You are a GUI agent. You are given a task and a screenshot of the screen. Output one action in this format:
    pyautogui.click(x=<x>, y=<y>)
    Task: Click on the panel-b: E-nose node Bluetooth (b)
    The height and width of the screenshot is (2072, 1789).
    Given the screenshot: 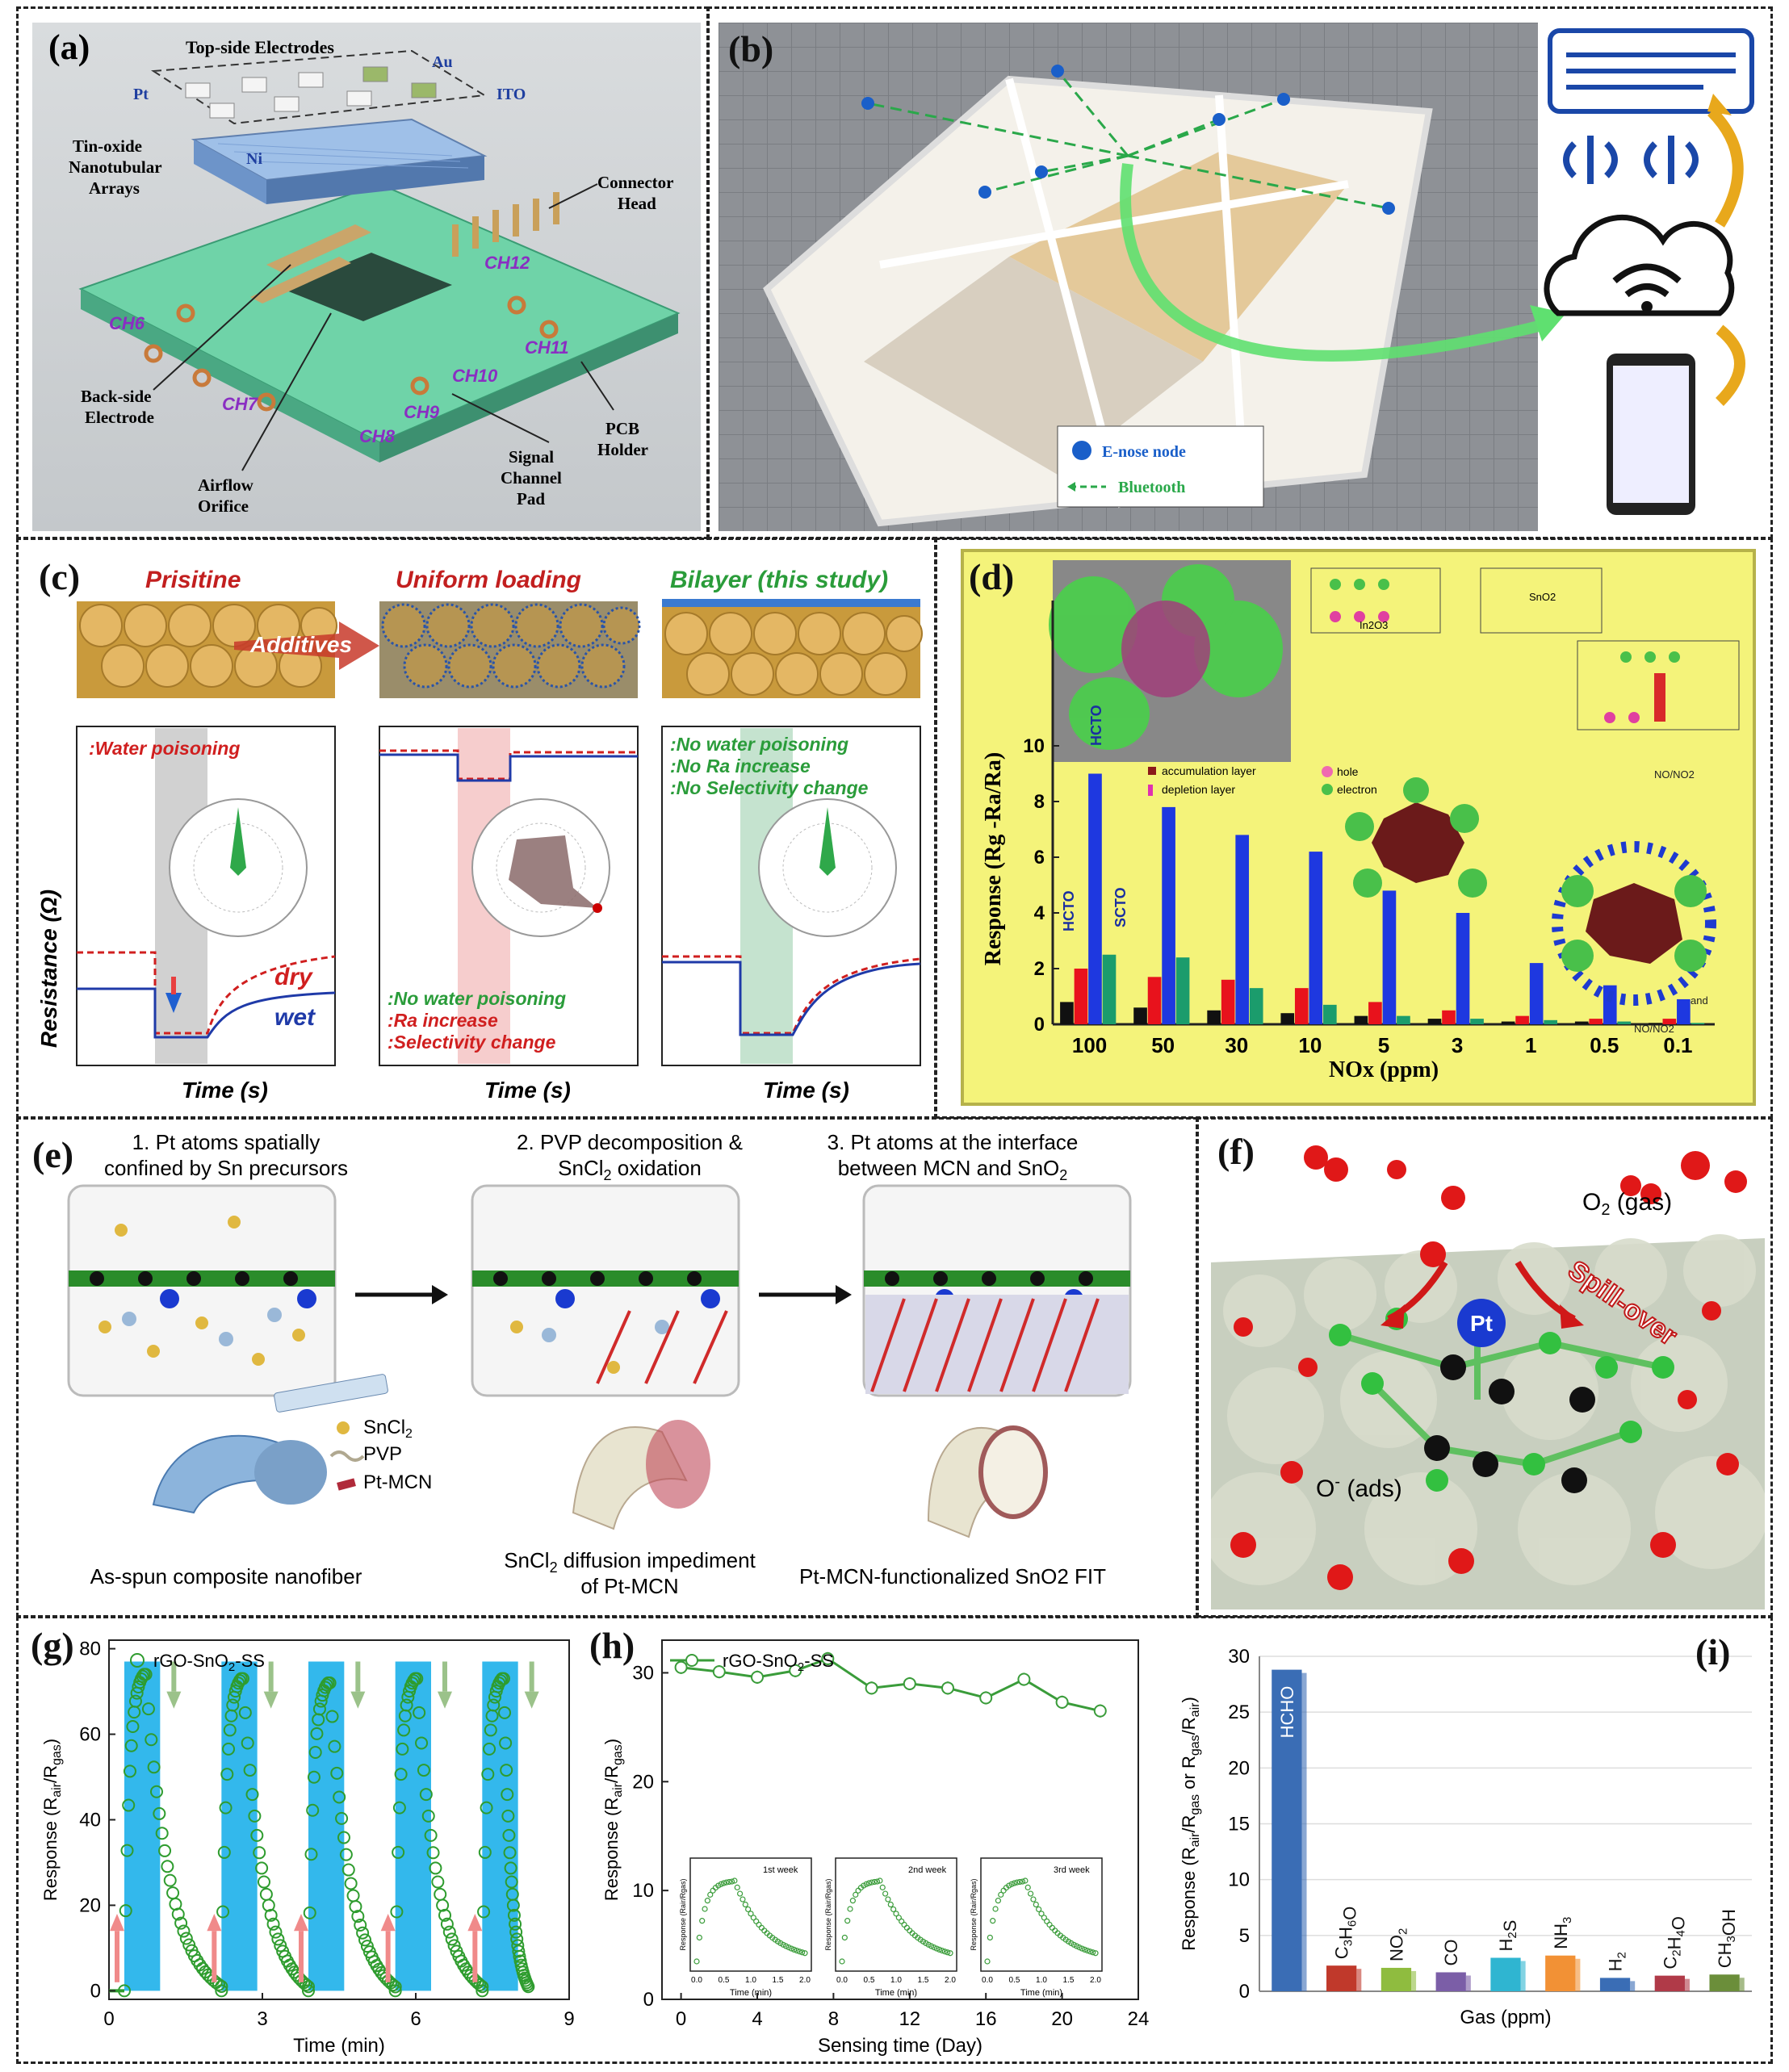 What is the action you would take?
    pyautogui.click(x=1242, y=277)
    